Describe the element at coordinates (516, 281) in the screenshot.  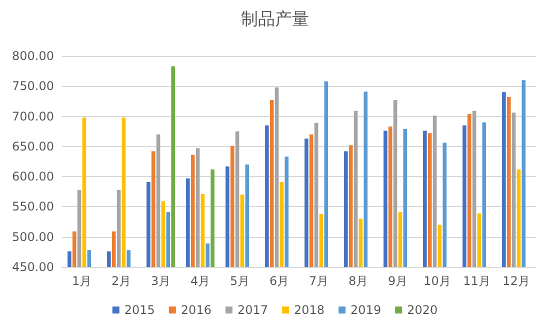
I see `x-tick-label: 12月` at that location.